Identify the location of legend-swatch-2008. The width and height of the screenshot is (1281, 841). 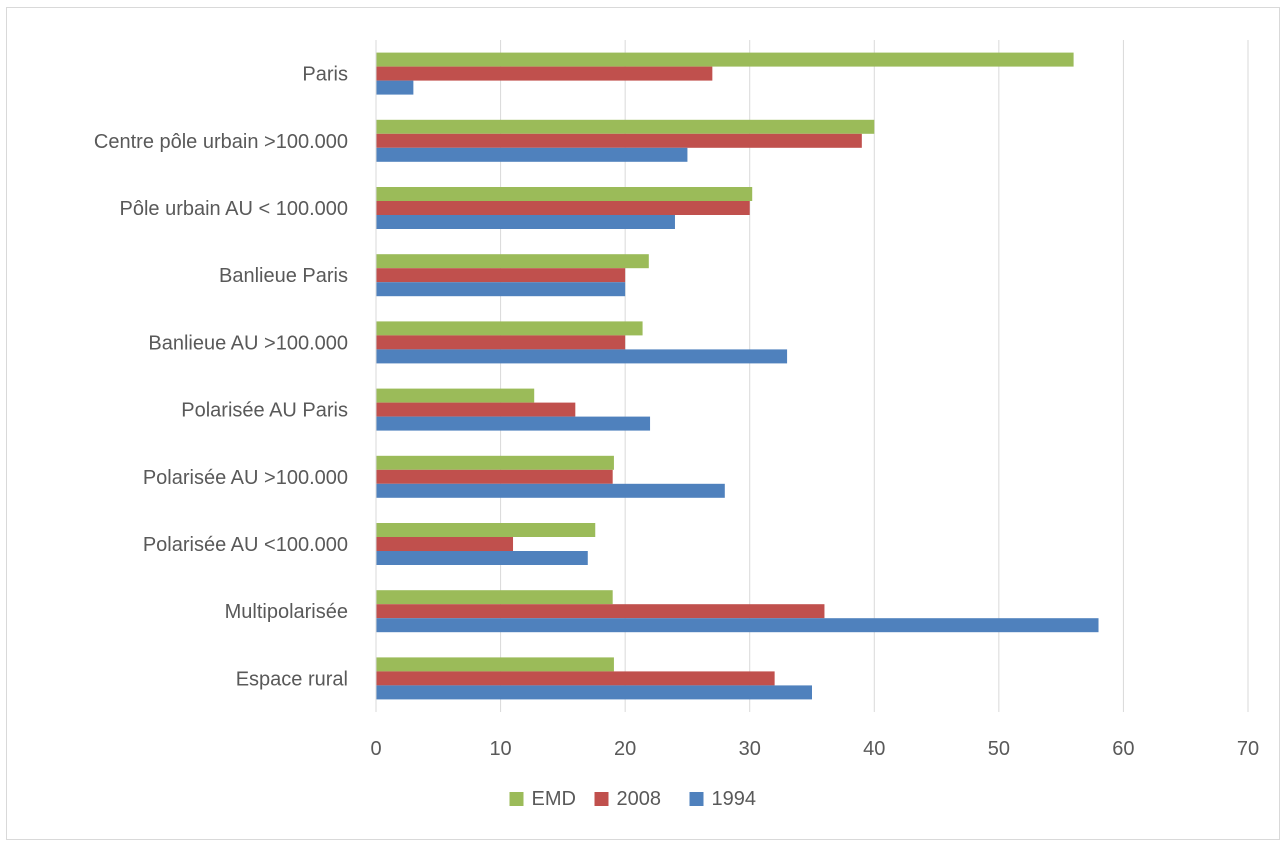
(601, 799).